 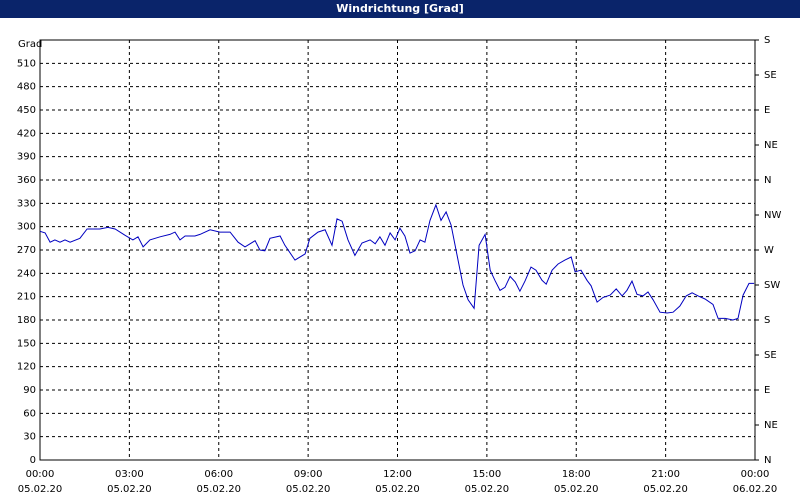 What do you see at coordinates (26, 250) in the screenshot?
I see `y-tick-label: 270` at bounding box center [26, 250].